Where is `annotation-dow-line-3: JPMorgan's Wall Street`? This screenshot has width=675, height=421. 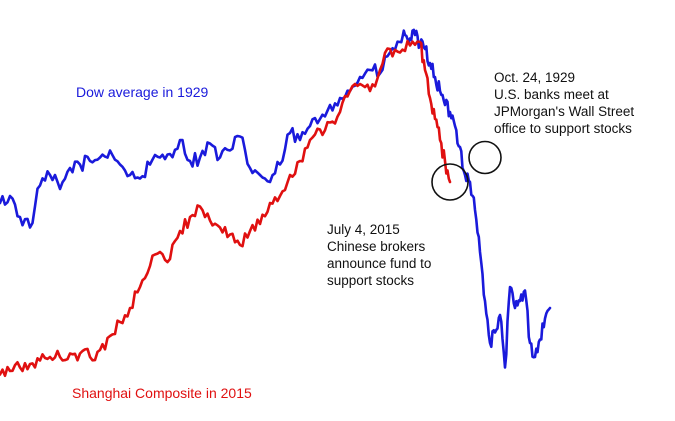 annotation-dow-line-3: JPMorgan's Wall Street is located at coordinates (564, 111).